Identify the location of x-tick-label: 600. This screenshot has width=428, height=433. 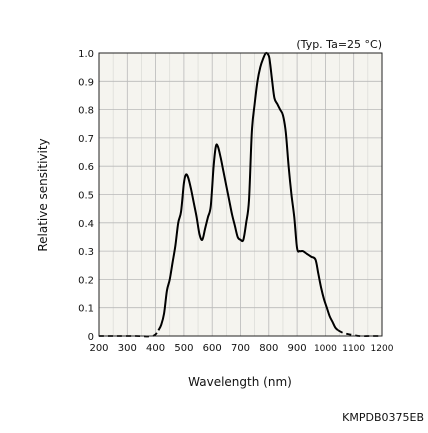
(212, 348).